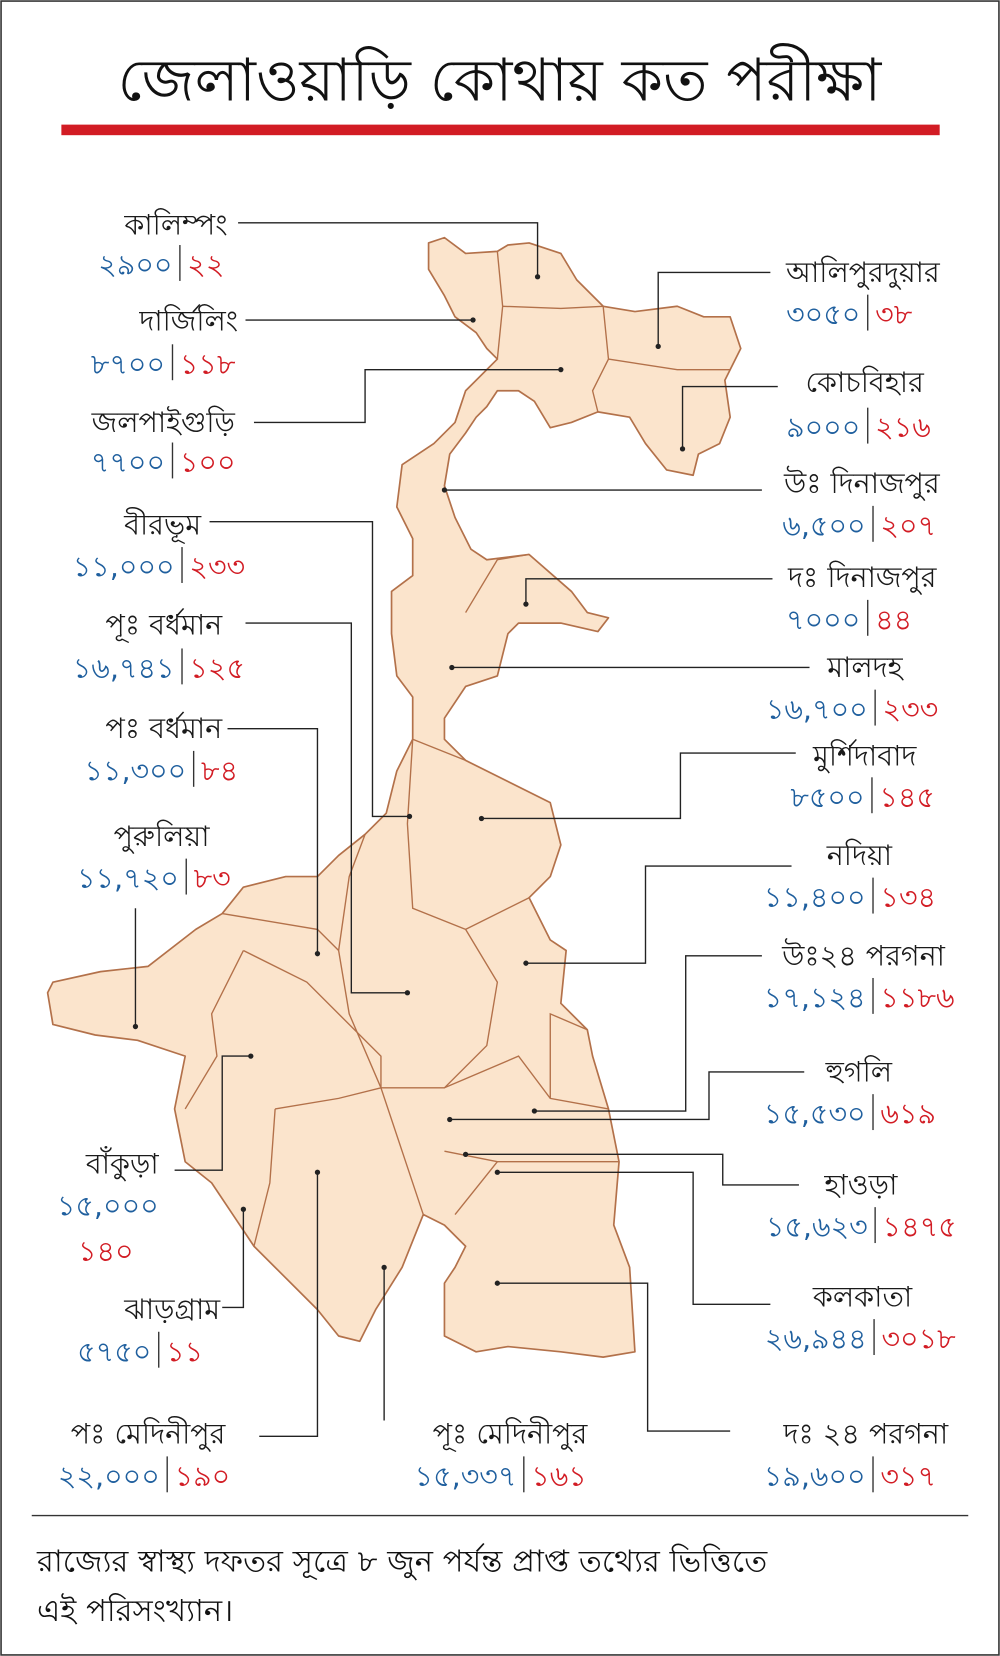 The height and width of the screenshot is (1656, 1000). What do you see at coordinates (114, 1351) in the screenshot?
I see `tests-count: ৫৭৫০` at bounding box center [114, 1351].